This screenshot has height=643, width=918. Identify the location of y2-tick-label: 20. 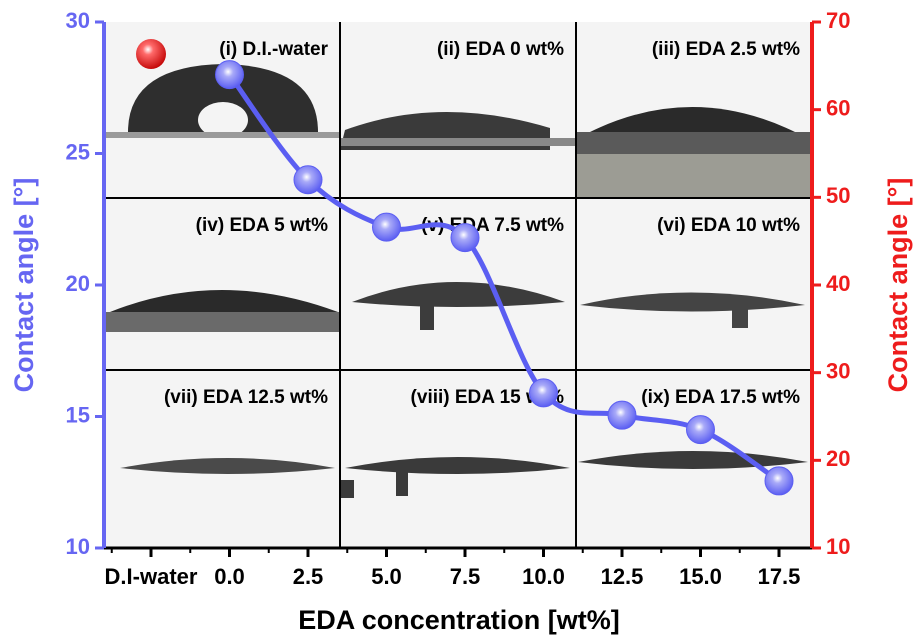
(838, 458).